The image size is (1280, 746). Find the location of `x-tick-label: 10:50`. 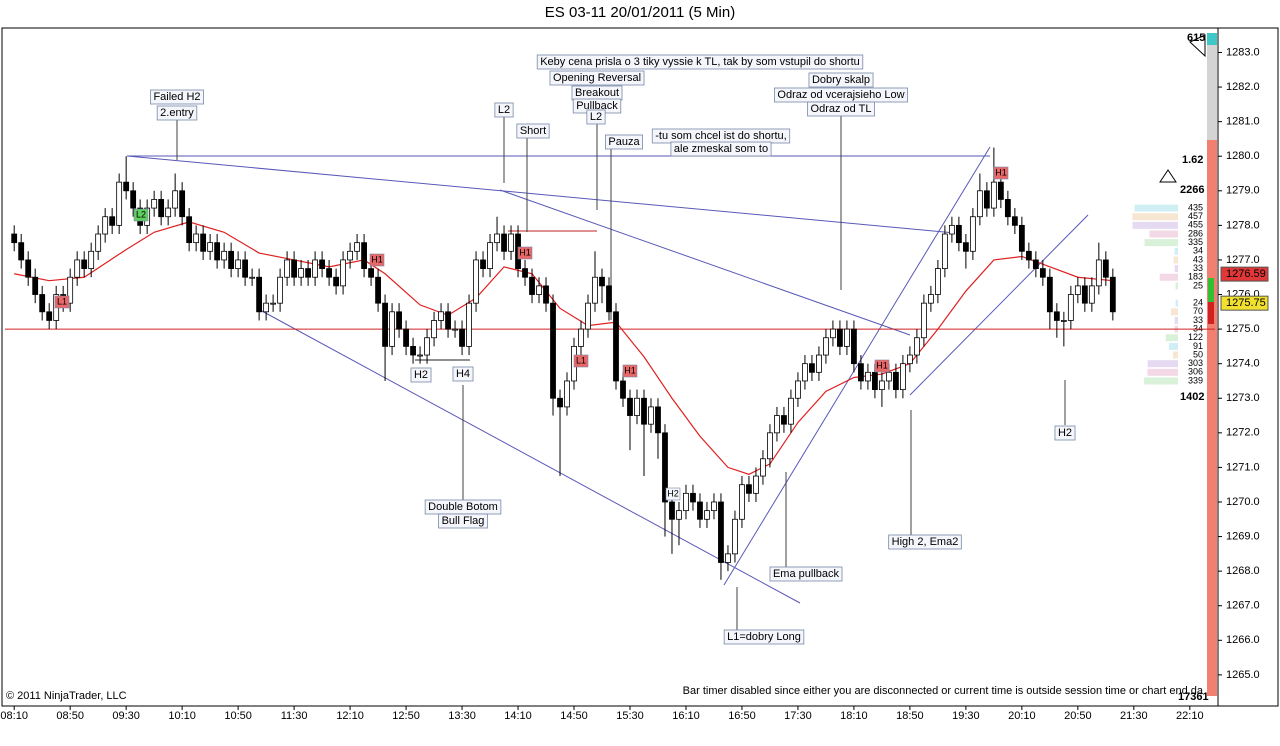

x-tick-label: 10:50 is located at coordinates (238, 716).